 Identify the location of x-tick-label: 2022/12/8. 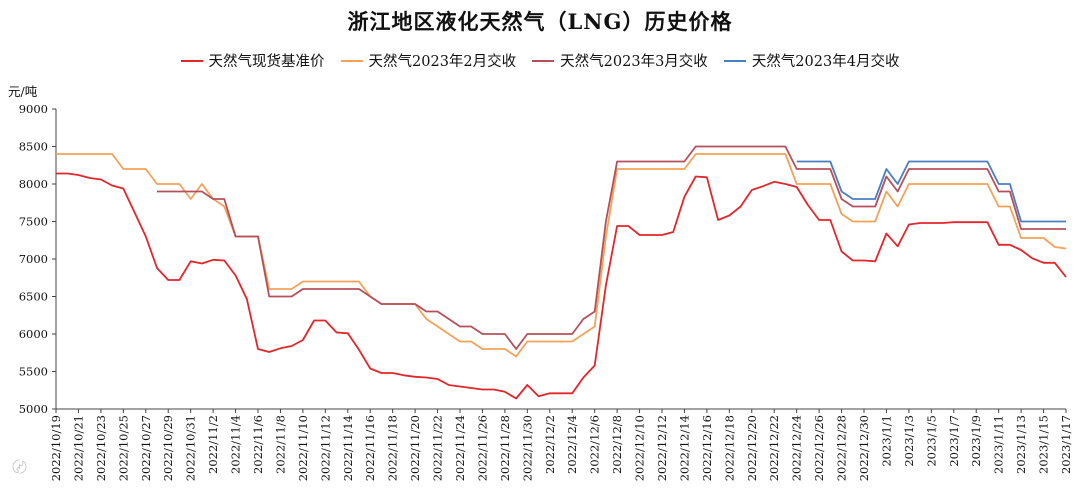
(617, 444).